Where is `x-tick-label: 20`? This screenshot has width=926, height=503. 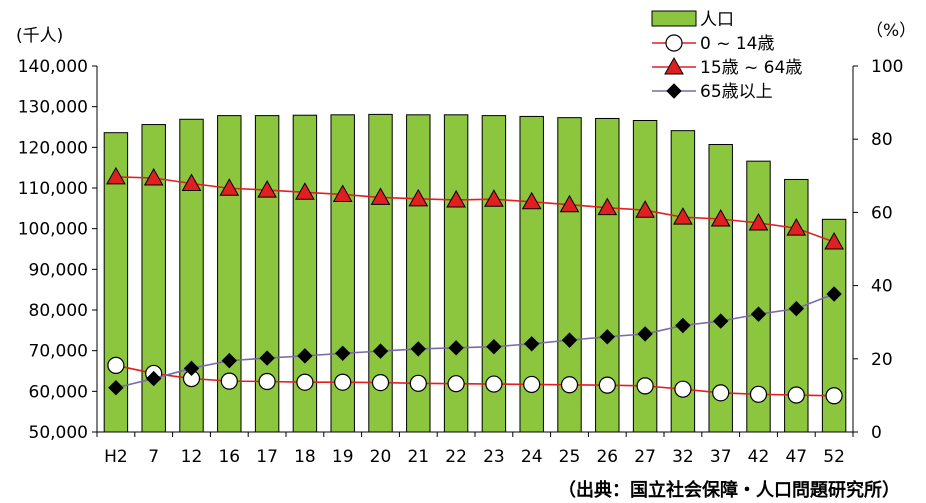 x-tick-label: 20 is located at coordinates (381, 457).